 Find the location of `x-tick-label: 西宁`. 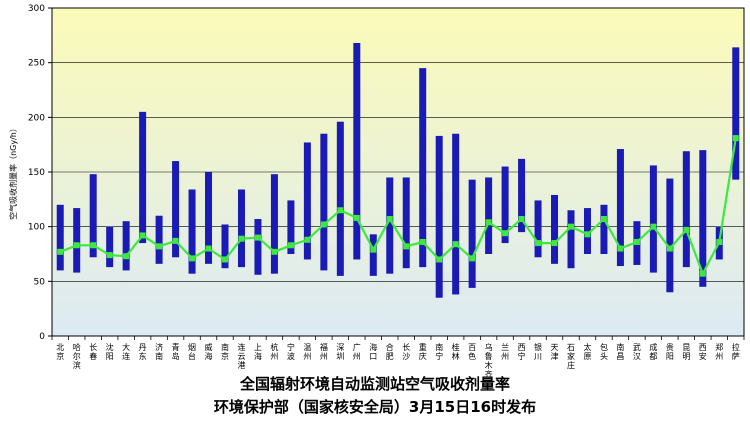

x-tick-label: 西宁 is located at coordinates (522, 352).